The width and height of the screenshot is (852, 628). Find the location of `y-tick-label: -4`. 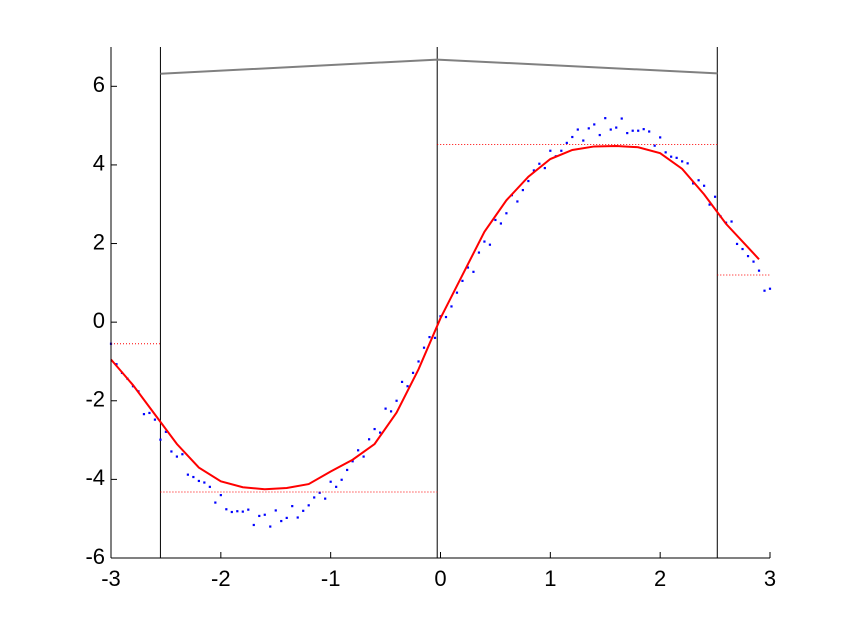

y-tick-label: -4 is located at coordinates (95, 477).